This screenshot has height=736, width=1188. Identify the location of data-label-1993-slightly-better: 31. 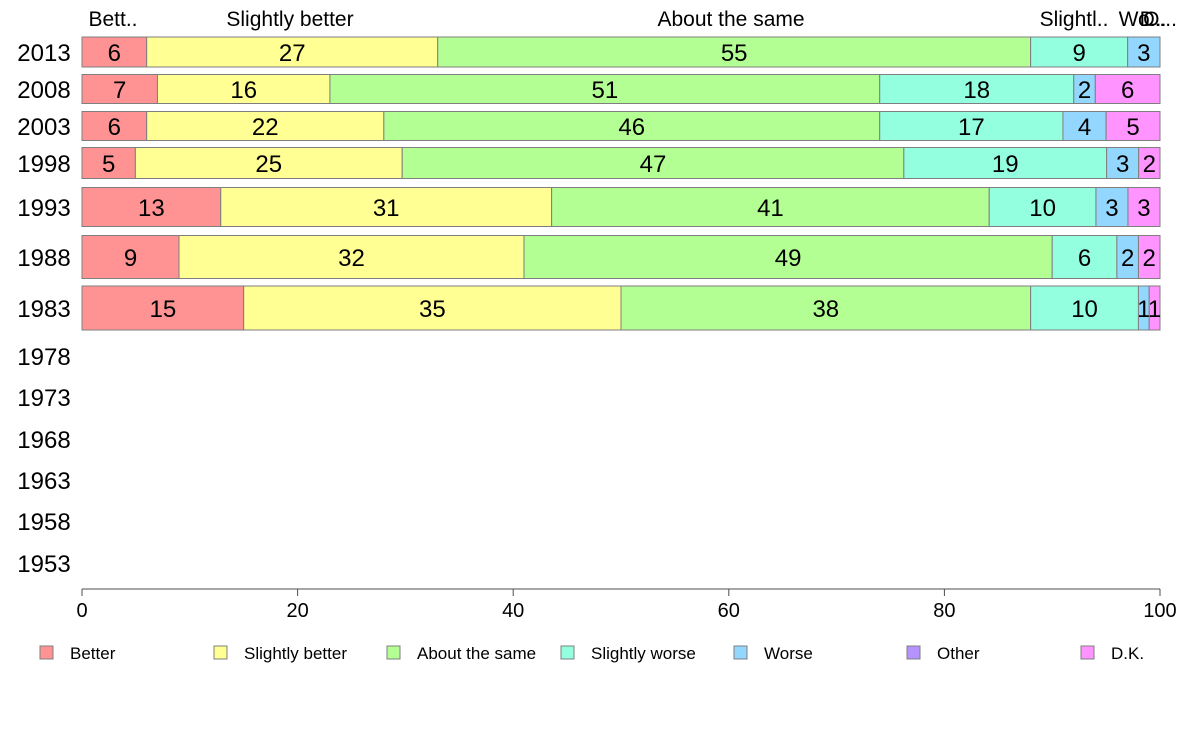
(386, 208).